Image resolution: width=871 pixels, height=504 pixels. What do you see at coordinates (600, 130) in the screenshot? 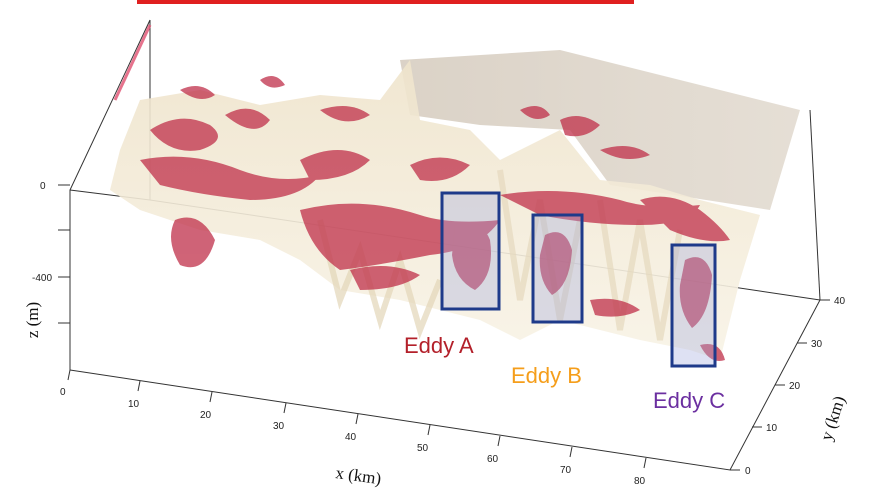
I see `top-plane` at bounding box center [600, 130].